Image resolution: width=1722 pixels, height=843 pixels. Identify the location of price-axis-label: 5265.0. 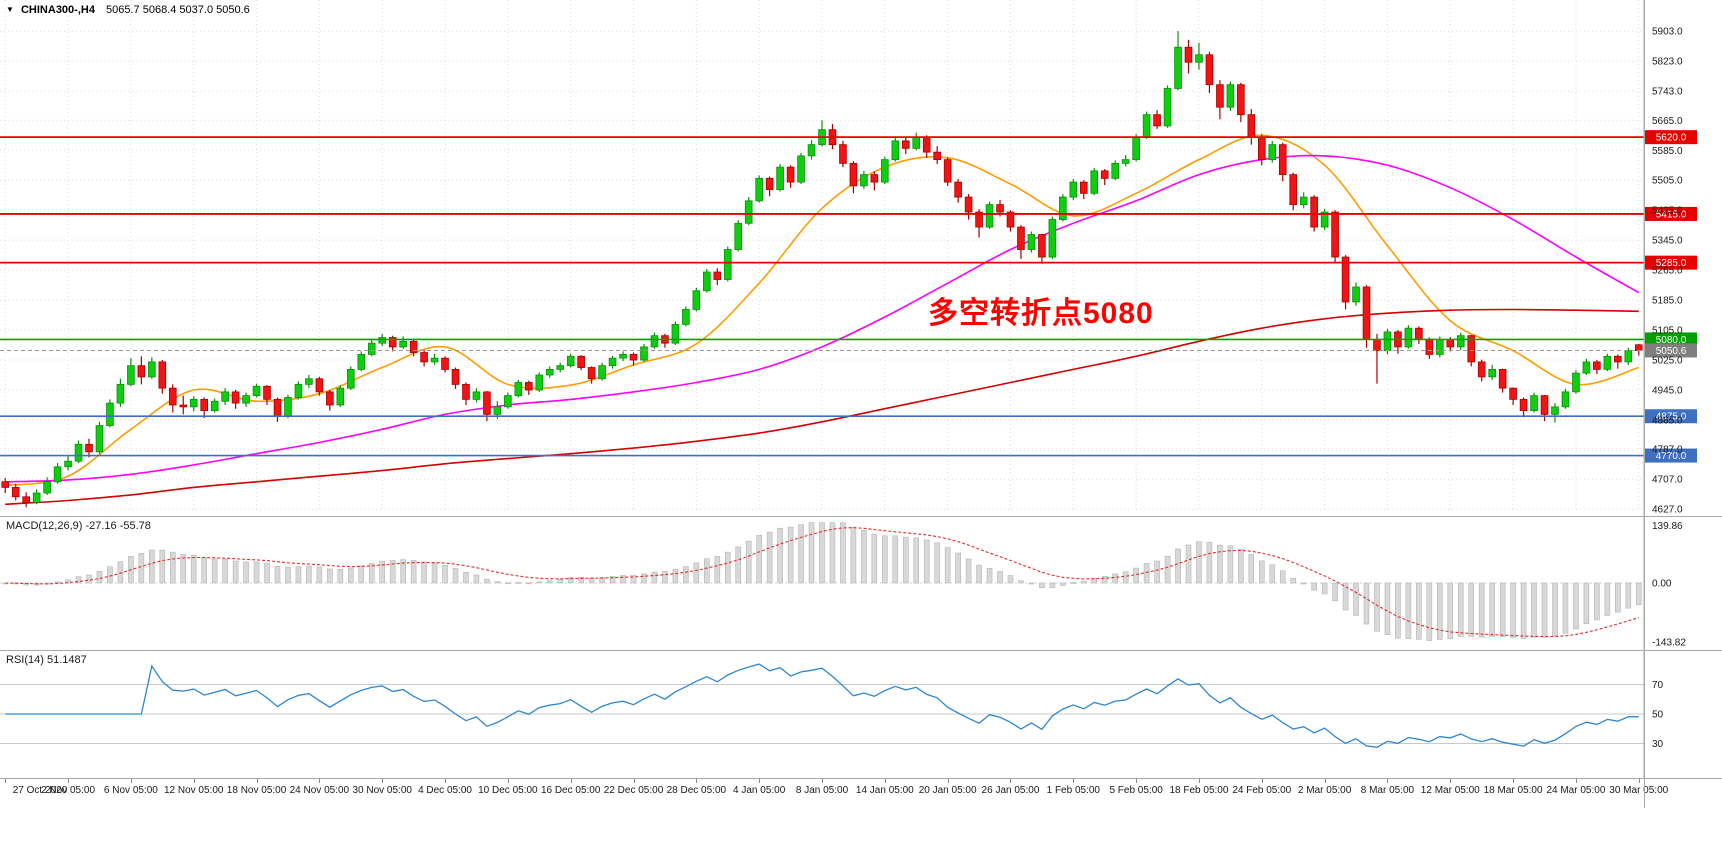
(1667, 271).